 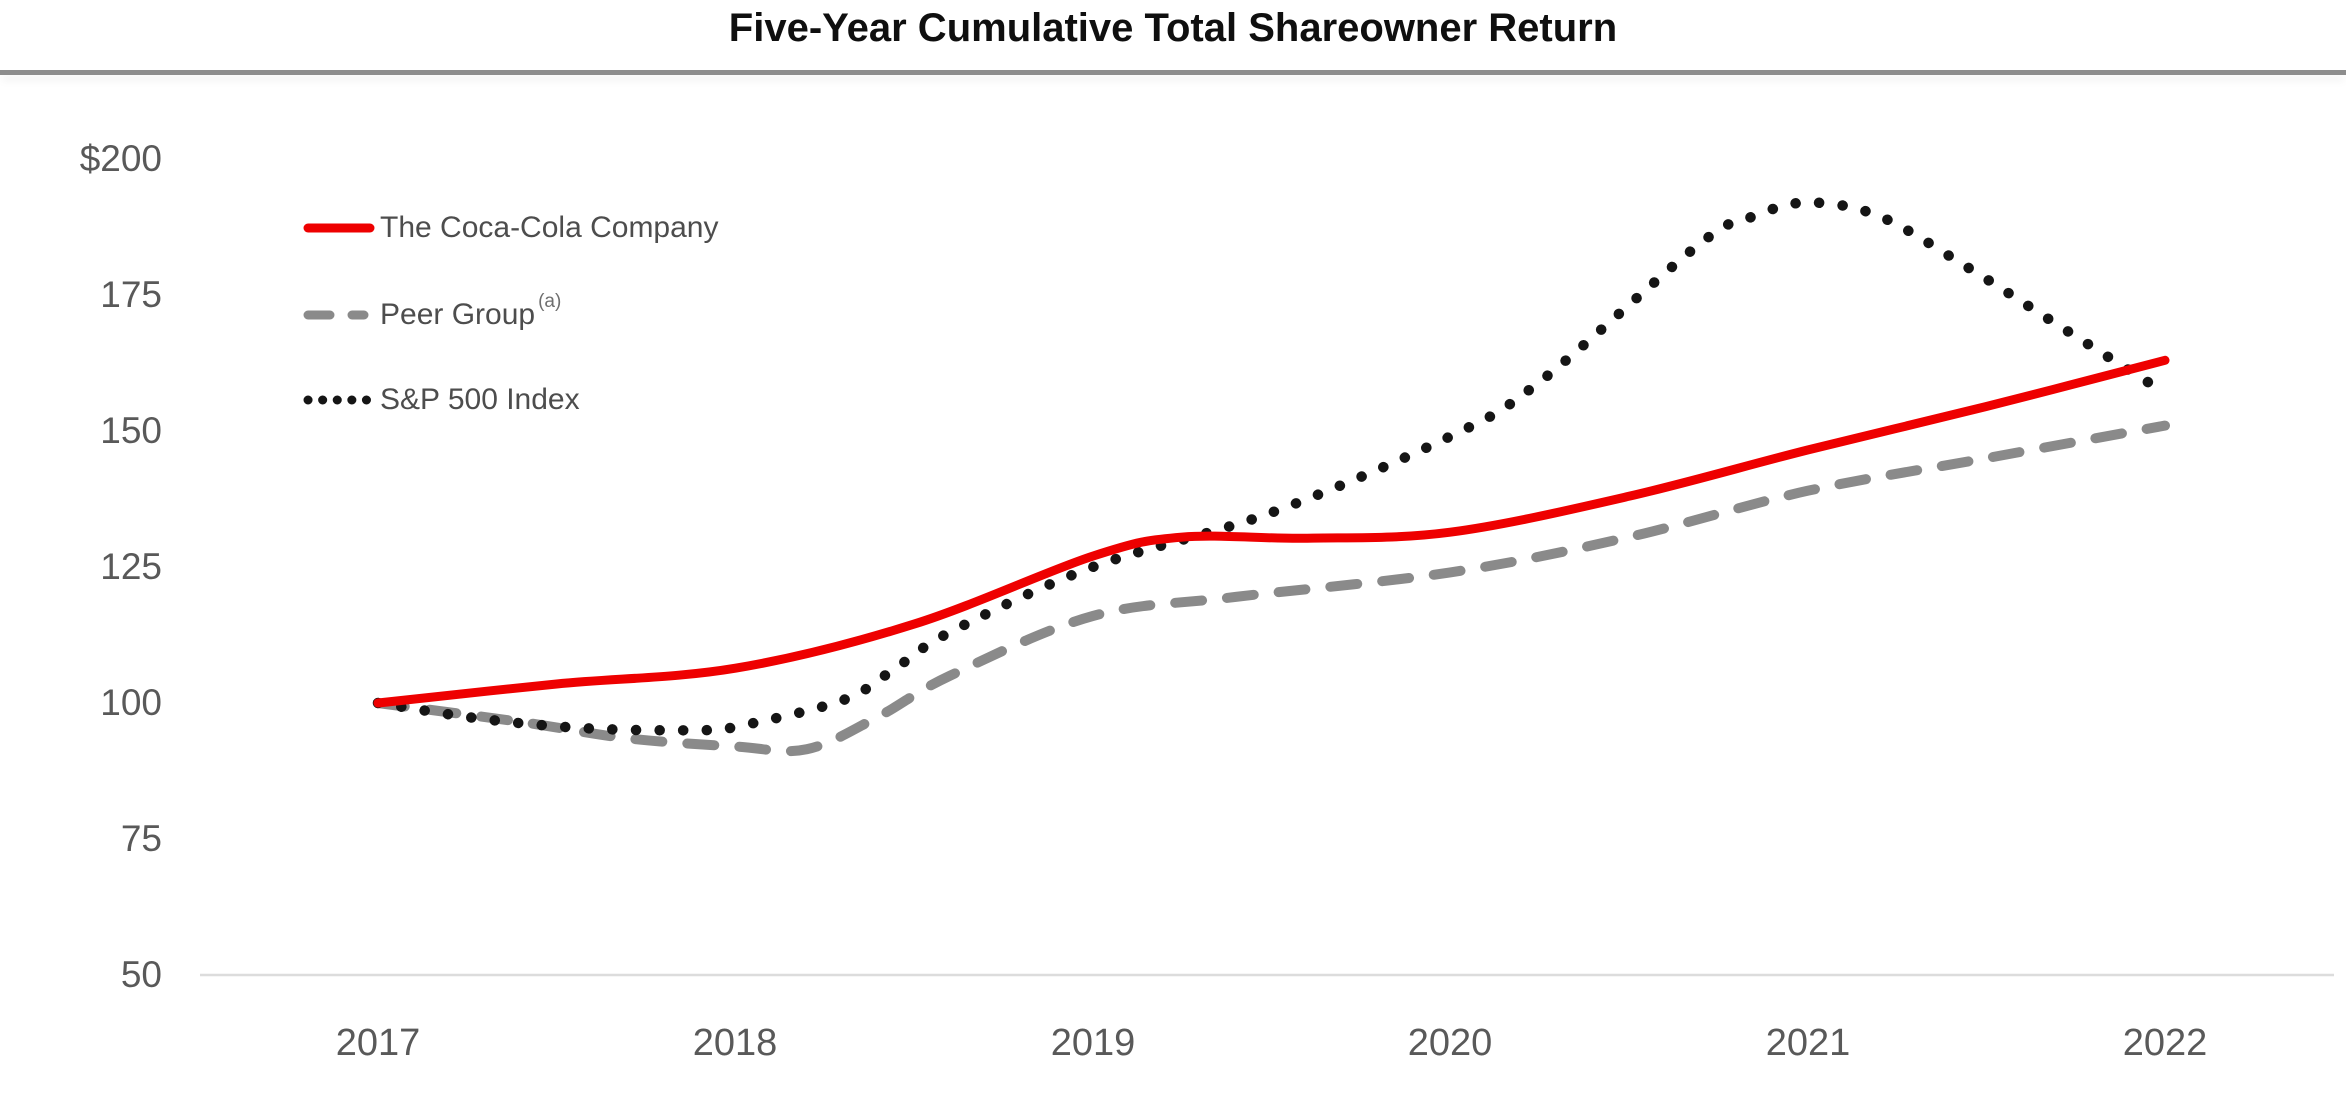 I want to click on x-tick-2019: 2019, so click(x=1093, y=1043).